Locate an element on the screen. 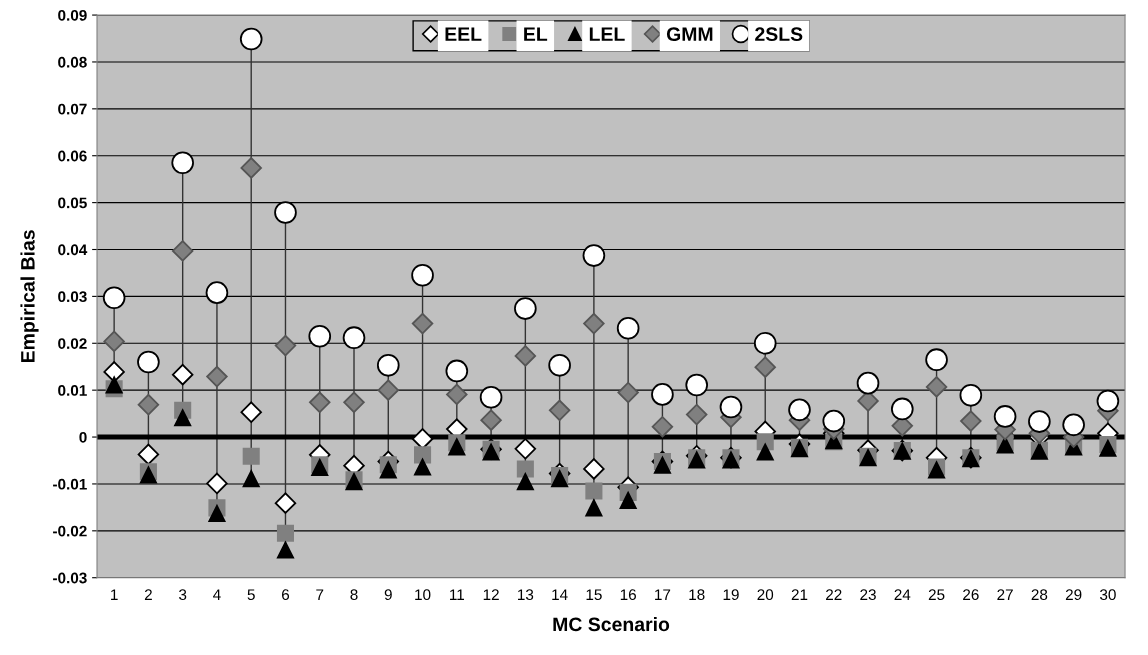 The height and width of the screenshot is (655, 1148). x-tick-label: 16 is located at coordinates (628, 595).